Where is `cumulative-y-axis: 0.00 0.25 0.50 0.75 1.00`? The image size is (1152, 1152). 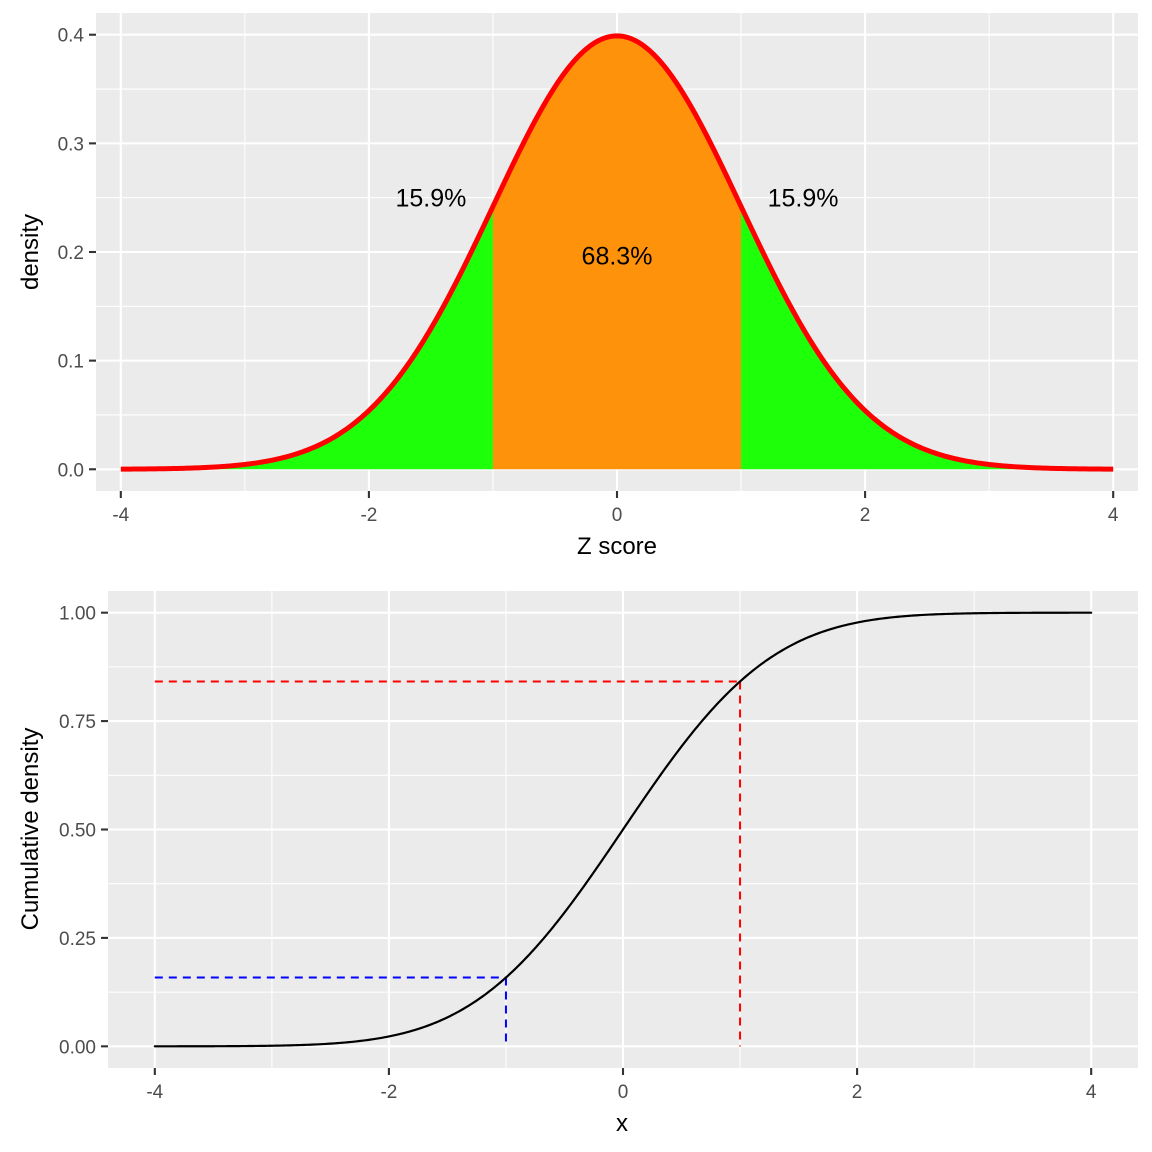 cumulative-y-axis: 0.00 0.25 0.50 0.75 1.00 is located at coordinates (83, 831).